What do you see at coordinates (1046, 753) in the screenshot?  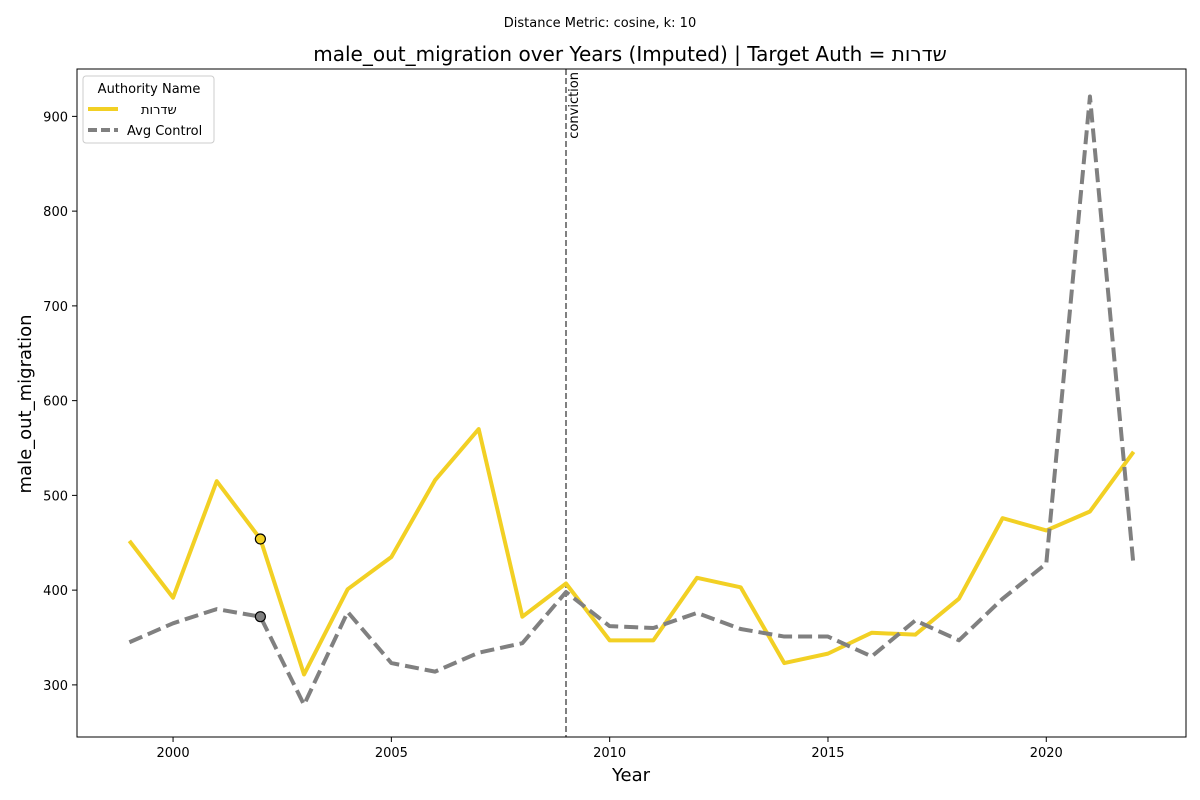 I see `x-tick-label-2020: 2020` at bounding box center [1046, 753].